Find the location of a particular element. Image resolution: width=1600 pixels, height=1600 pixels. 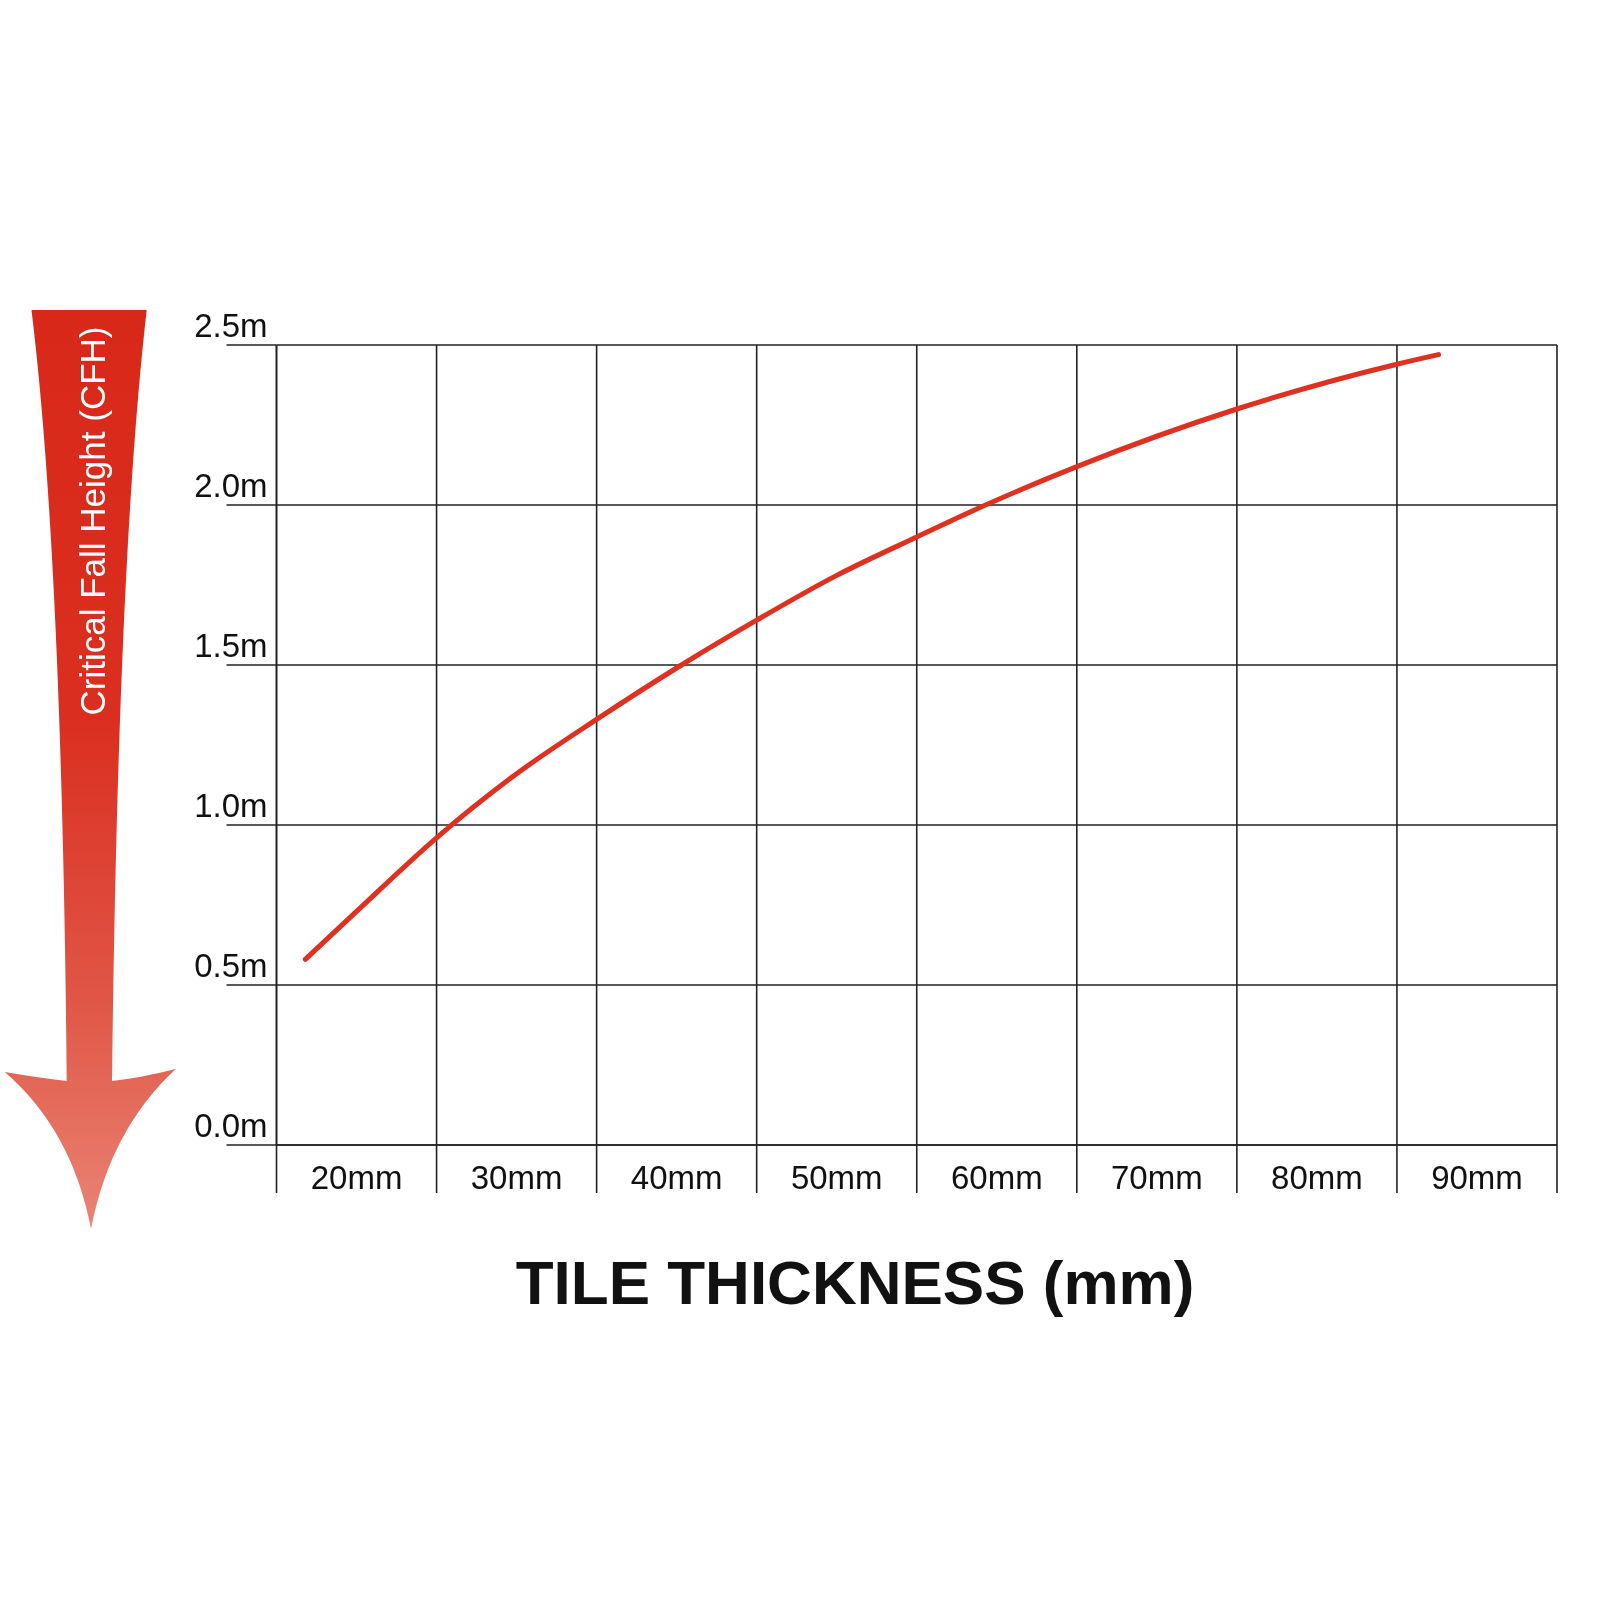

x-tick-label: 70mm is located at coordinates (1157, 1177).